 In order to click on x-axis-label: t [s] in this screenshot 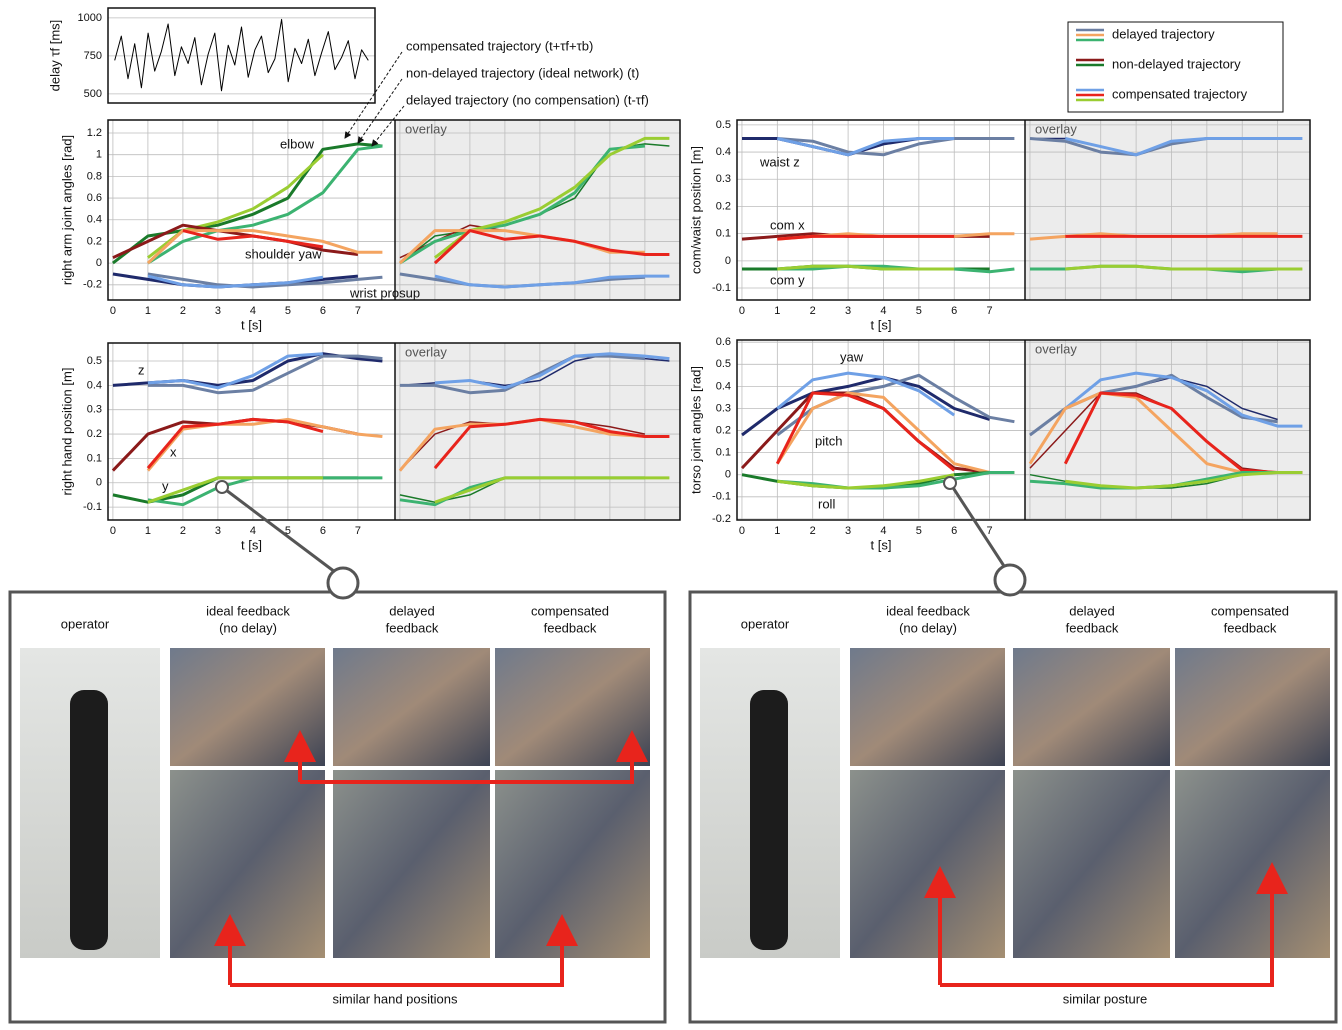, I will do `click(251, 324)`.